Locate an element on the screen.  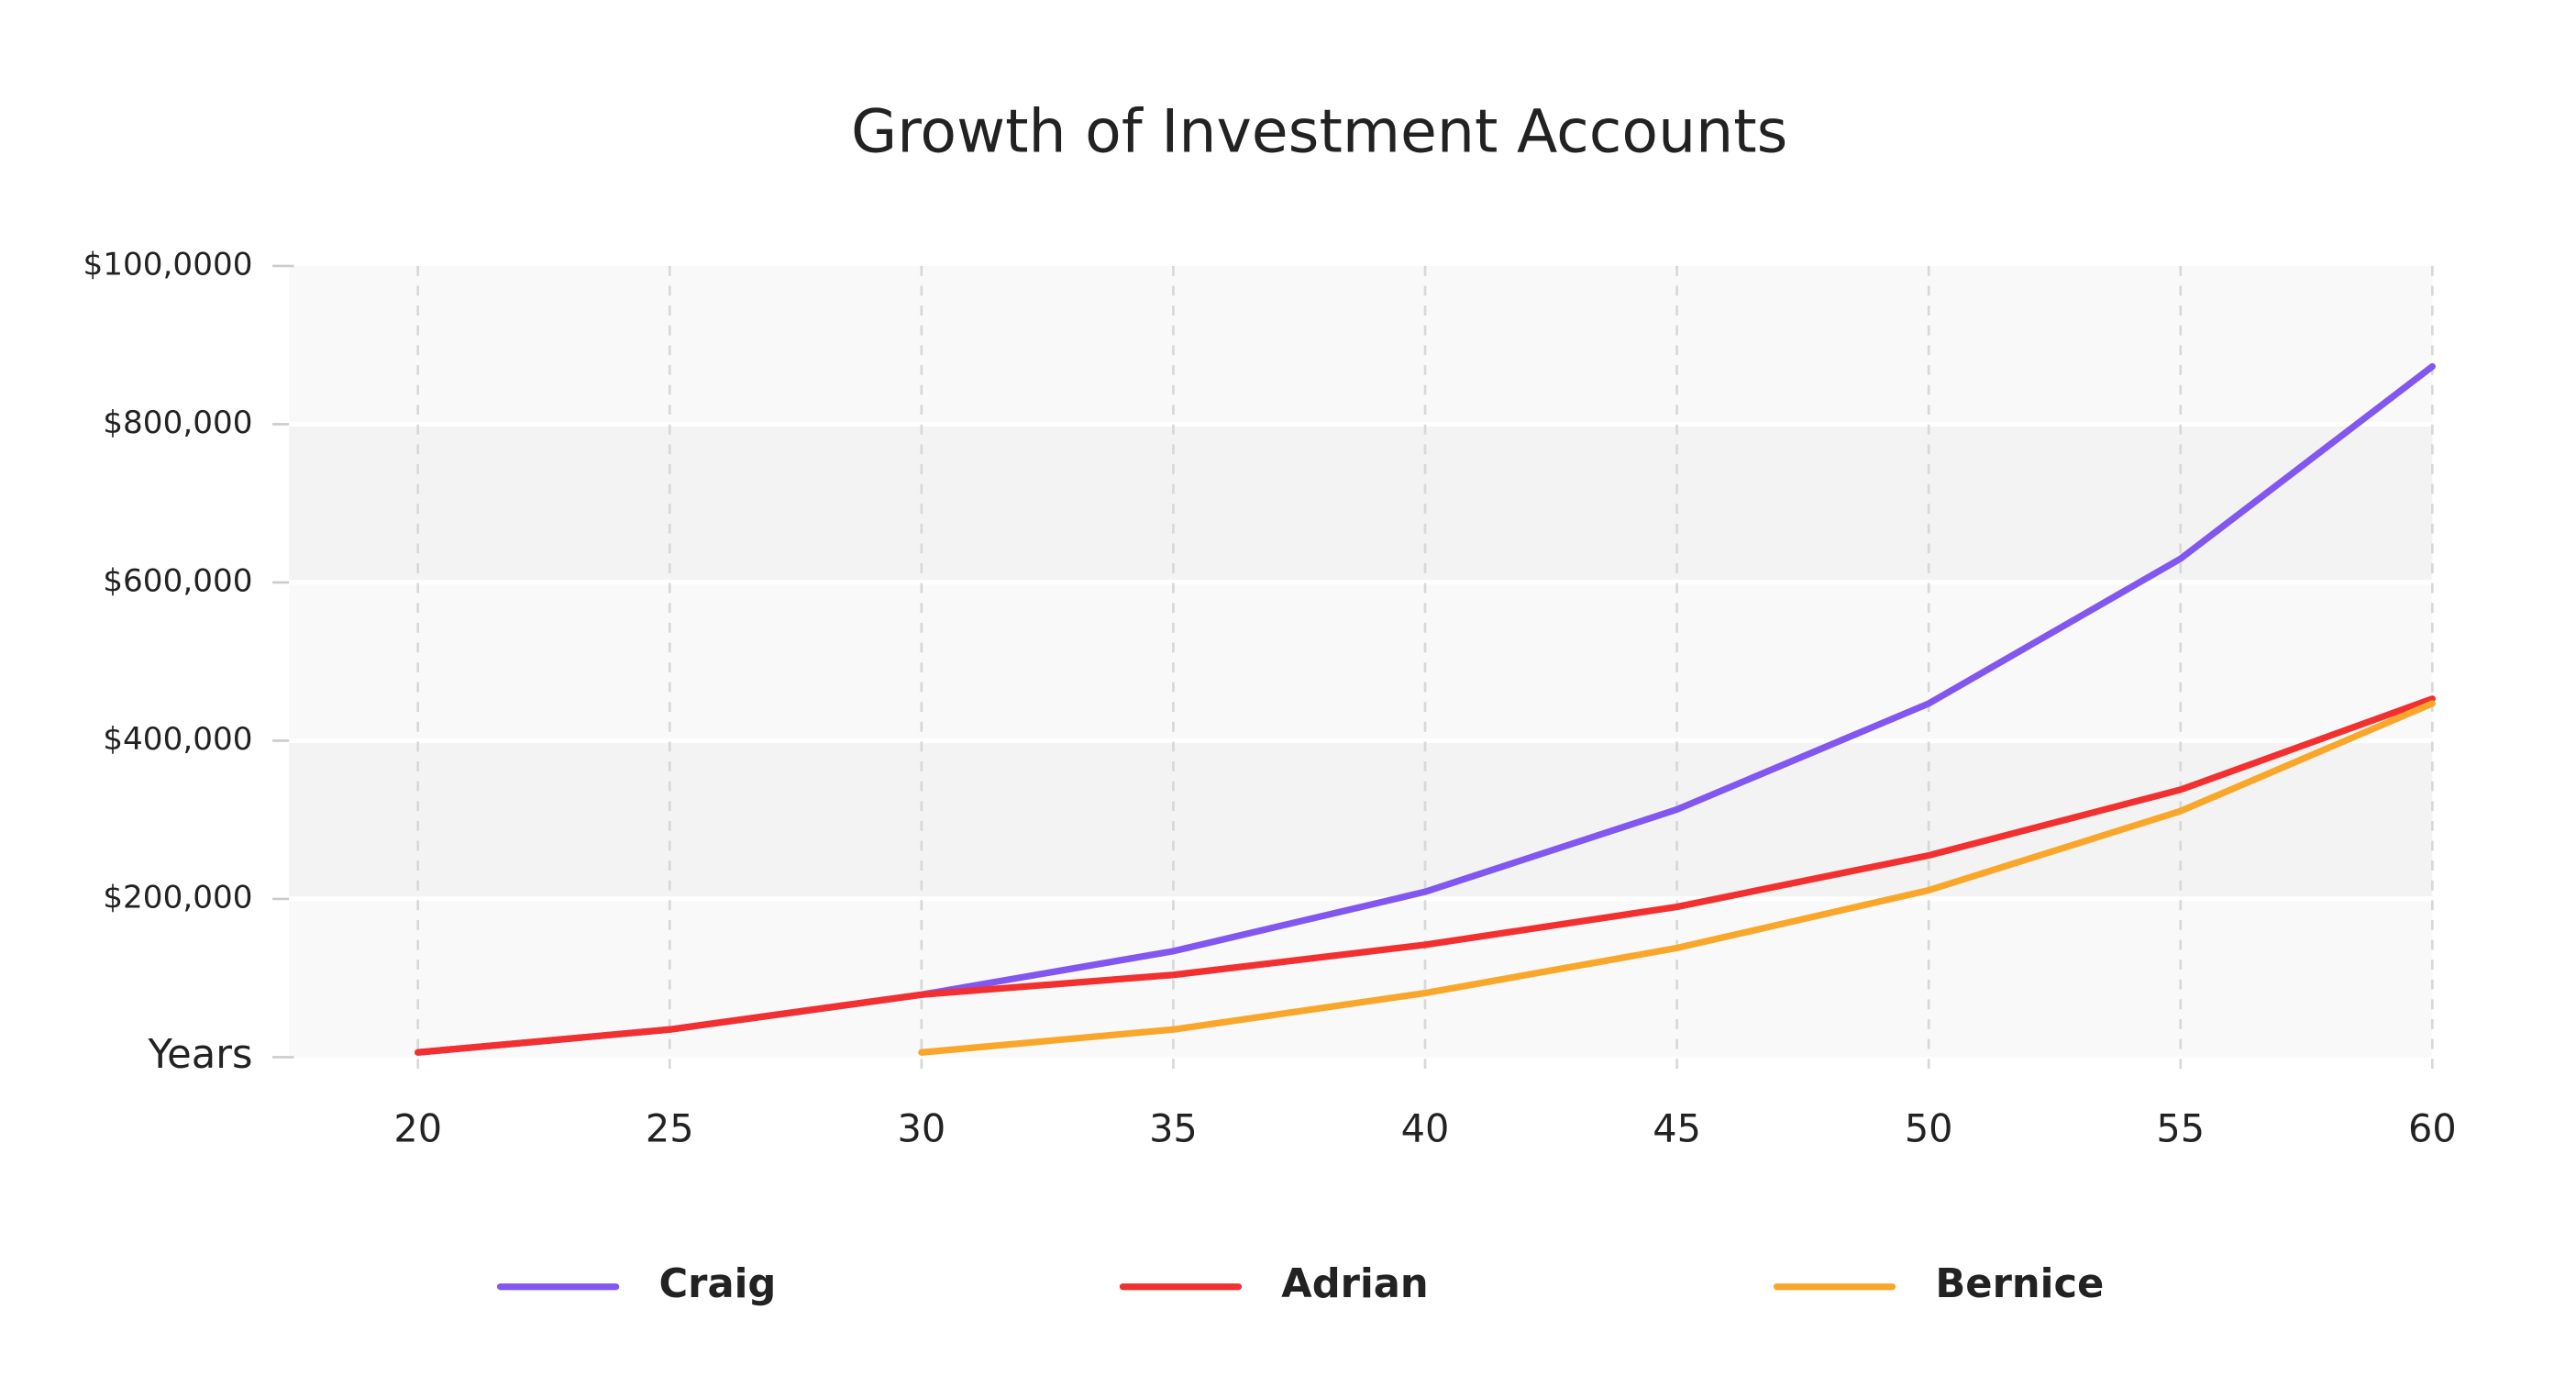
x-tick-label: 40 is located at coordinates (1425, 1128).